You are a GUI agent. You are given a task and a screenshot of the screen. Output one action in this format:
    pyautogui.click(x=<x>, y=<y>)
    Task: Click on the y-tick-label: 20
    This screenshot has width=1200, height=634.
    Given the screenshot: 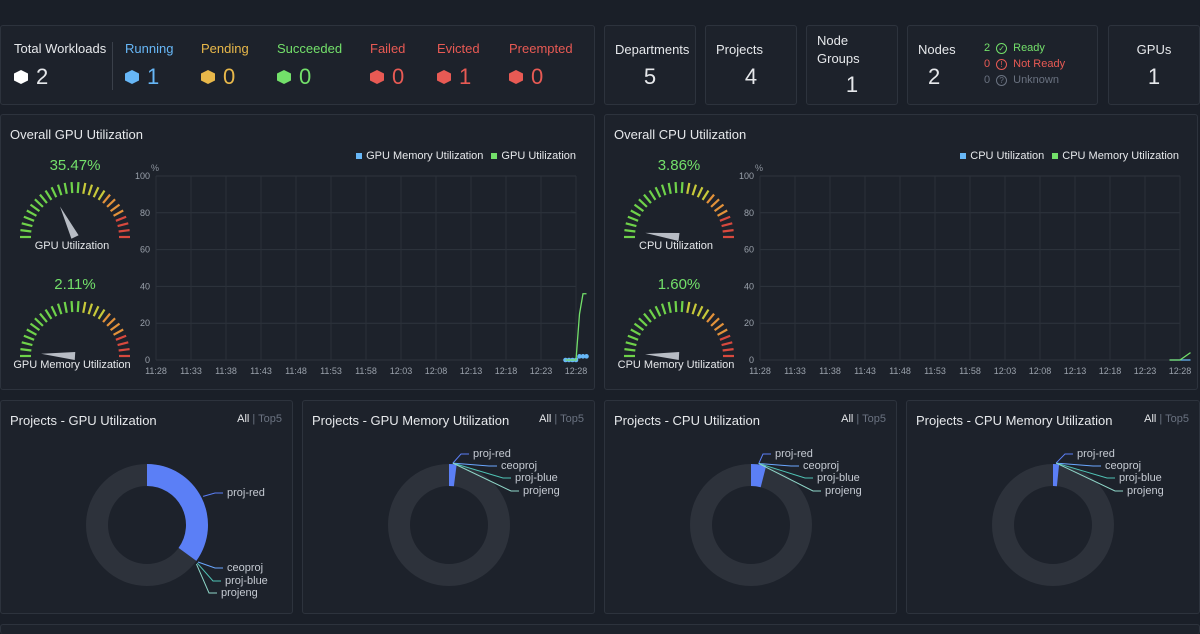 What is the action you would take?
    pyautogui.click(x=749, y=323)
    